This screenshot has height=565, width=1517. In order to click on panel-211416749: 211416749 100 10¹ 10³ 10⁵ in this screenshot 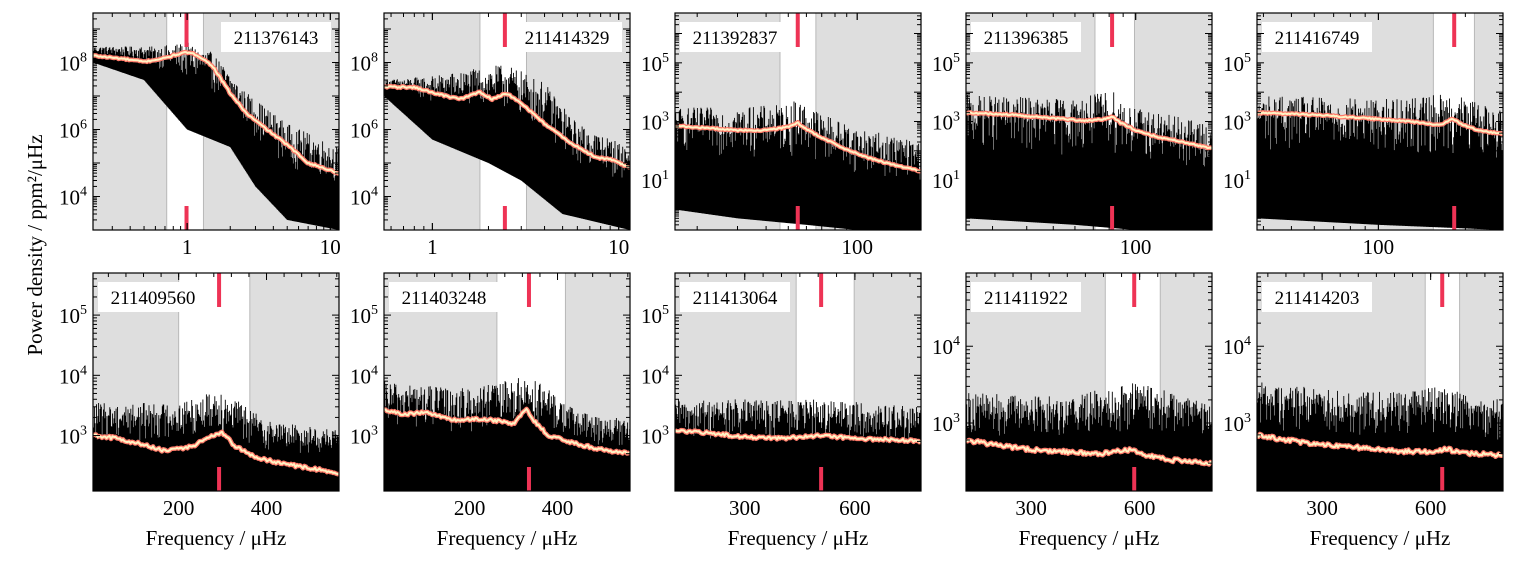, I will do `click(1363, 135)`.